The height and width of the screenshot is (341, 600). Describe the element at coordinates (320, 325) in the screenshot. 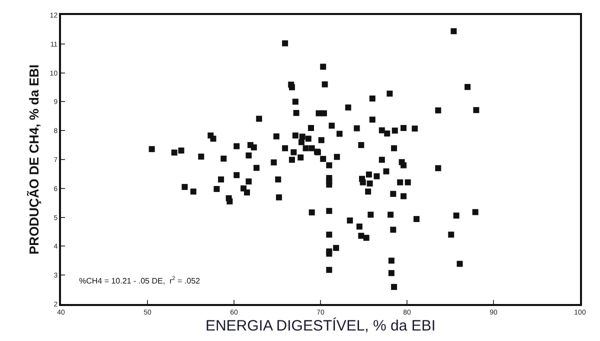

I see `x-axis-title: ENERGIA DIGESTÍVEL, % da EBI` at that location.